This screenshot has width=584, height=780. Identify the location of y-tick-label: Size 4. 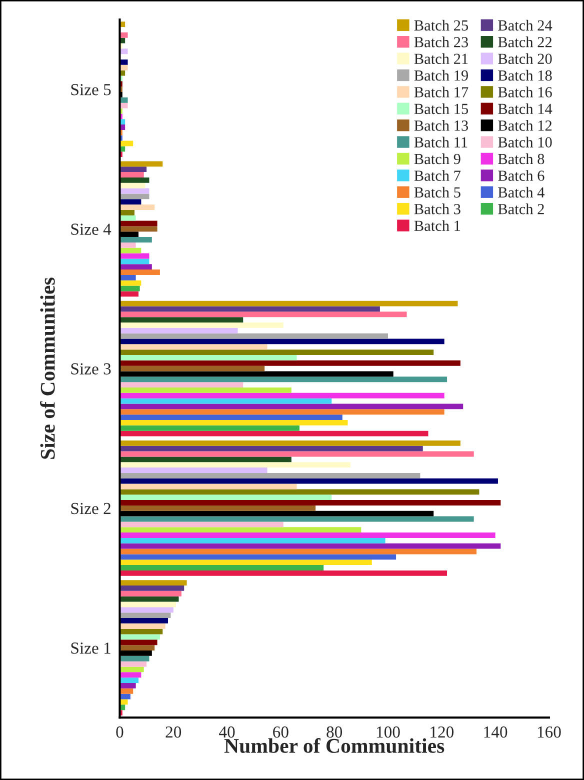
(91, 229).